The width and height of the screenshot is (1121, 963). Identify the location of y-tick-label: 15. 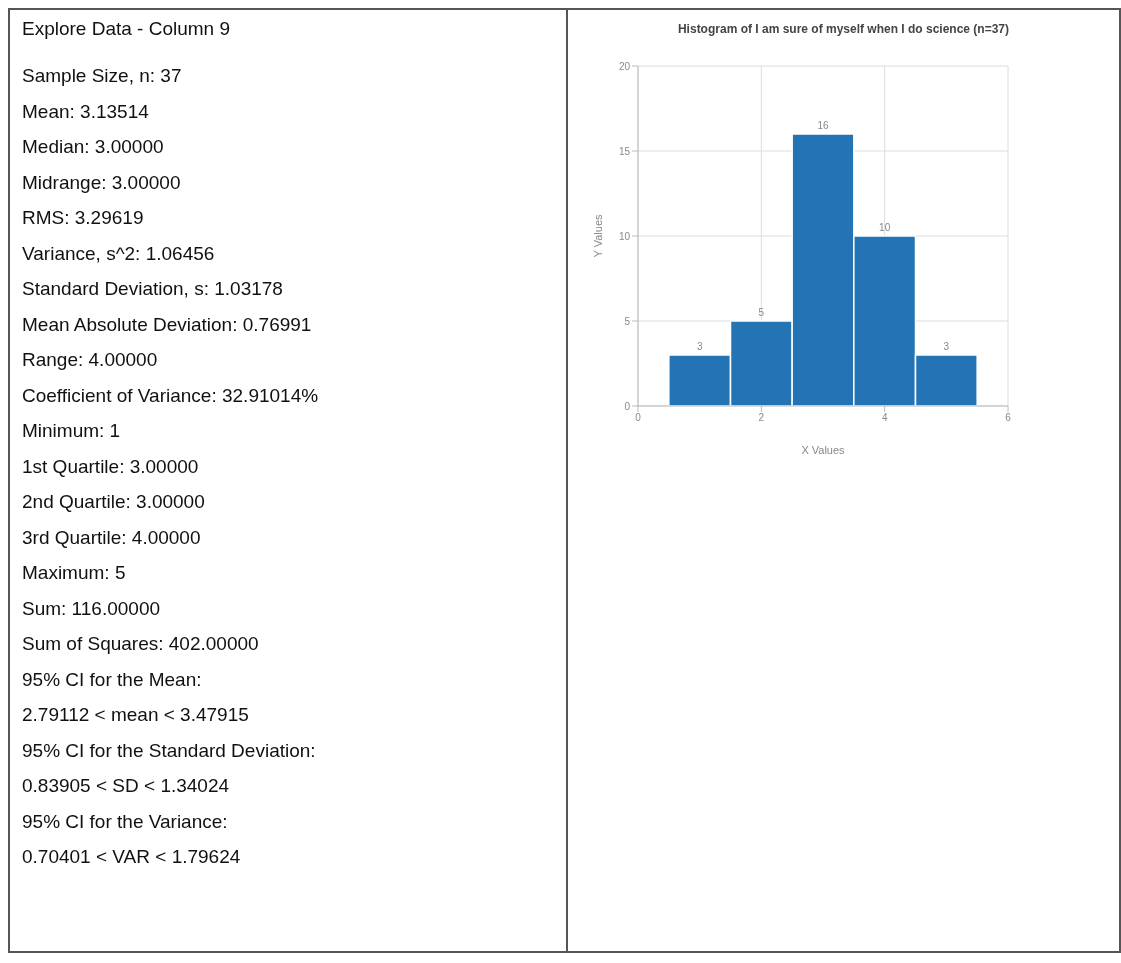
(624, 151).